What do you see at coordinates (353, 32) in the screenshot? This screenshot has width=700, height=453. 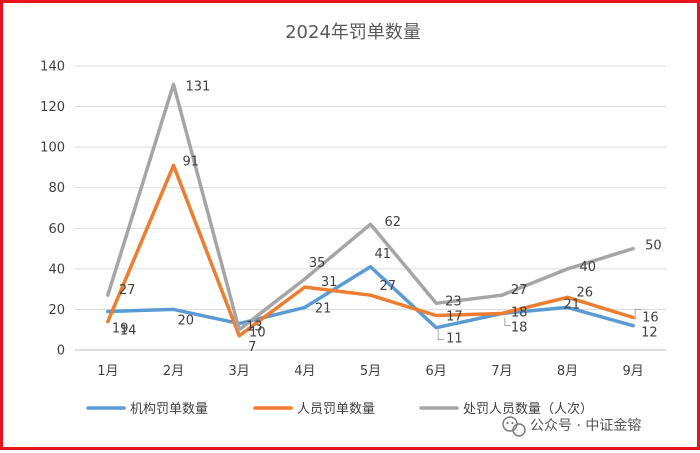 I see `chart-title: 2024年罚单数量` at bounding box center [353, 32].